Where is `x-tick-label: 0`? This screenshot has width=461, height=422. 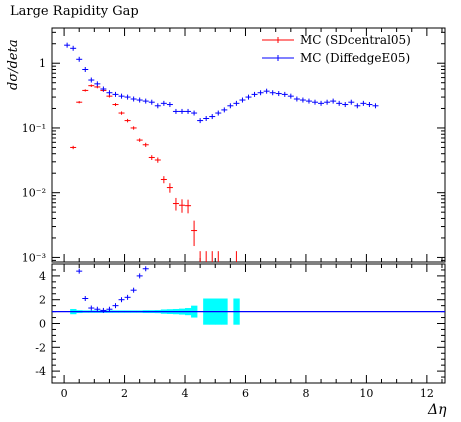
x-tick-label: 0 is located at coordinates (64, 393).